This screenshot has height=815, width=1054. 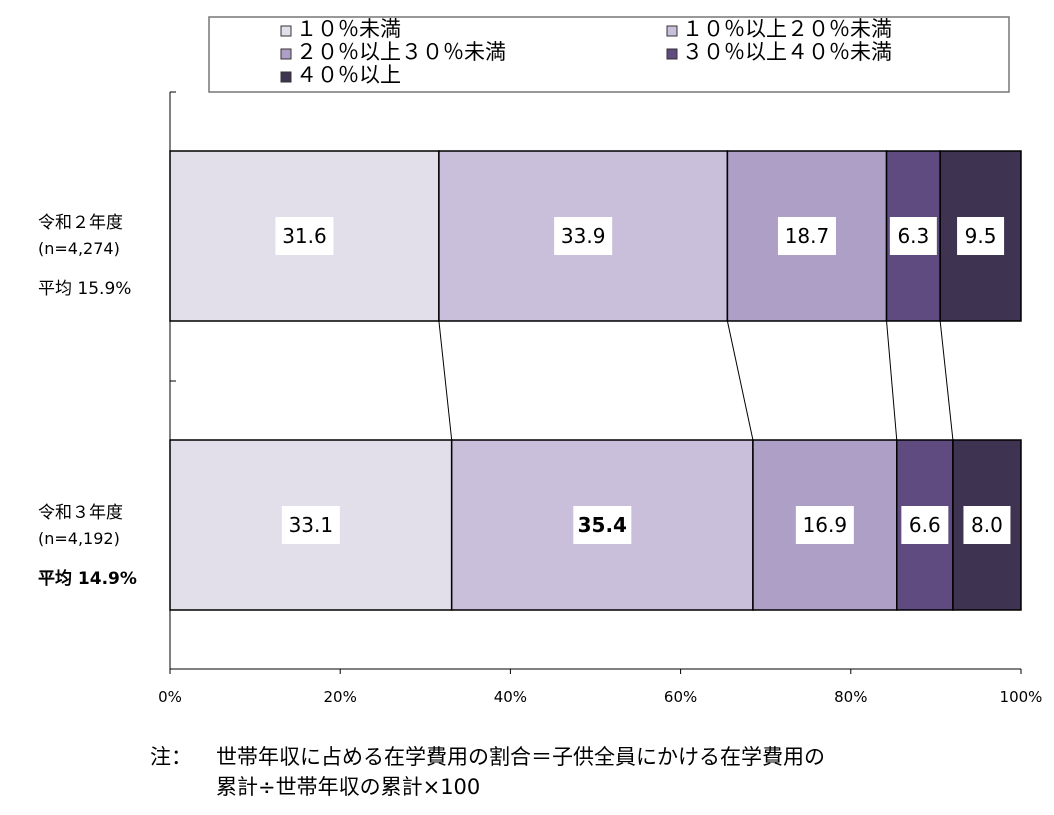 I want to click on legend-label: ２０％以上３０％未満, so click(x=401, y=52).